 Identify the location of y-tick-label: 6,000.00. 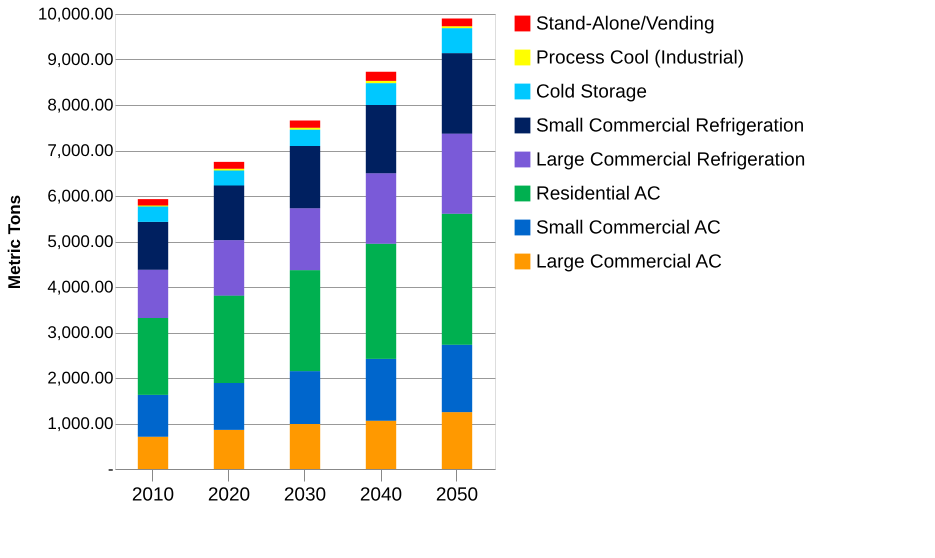
(80, 196).